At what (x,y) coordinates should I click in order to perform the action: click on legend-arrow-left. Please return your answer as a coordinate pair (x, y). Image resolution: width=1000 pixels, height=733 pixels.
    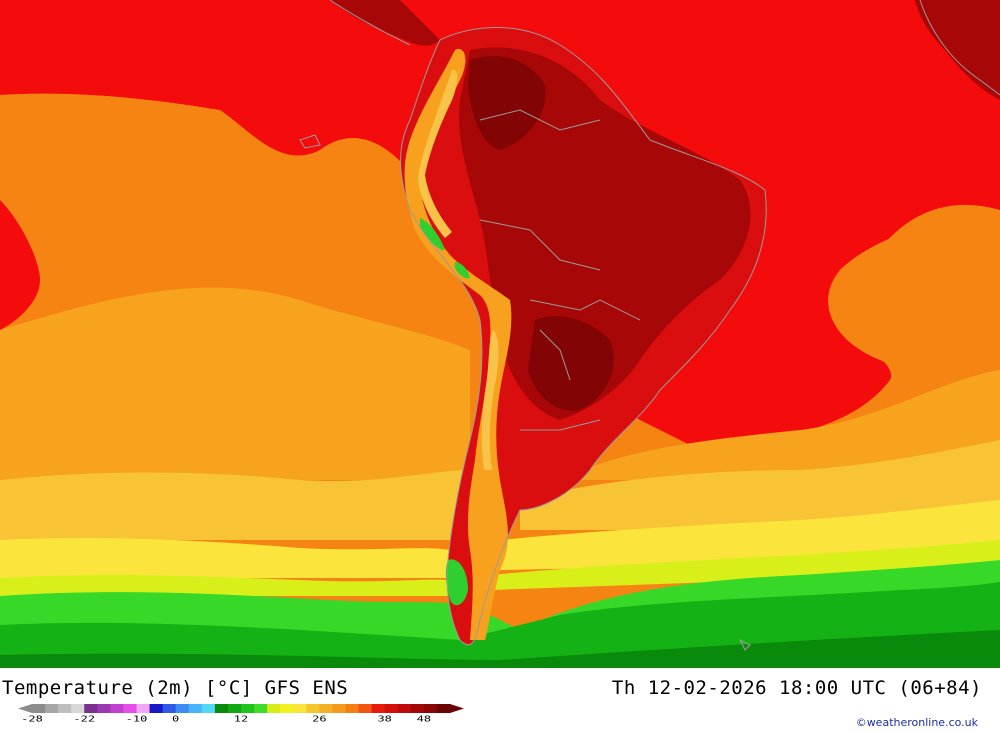
    Looking at the image, I should click on (25, 708).